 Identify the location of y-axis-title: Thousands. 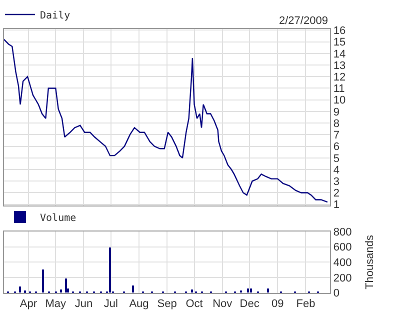
(370, 262).